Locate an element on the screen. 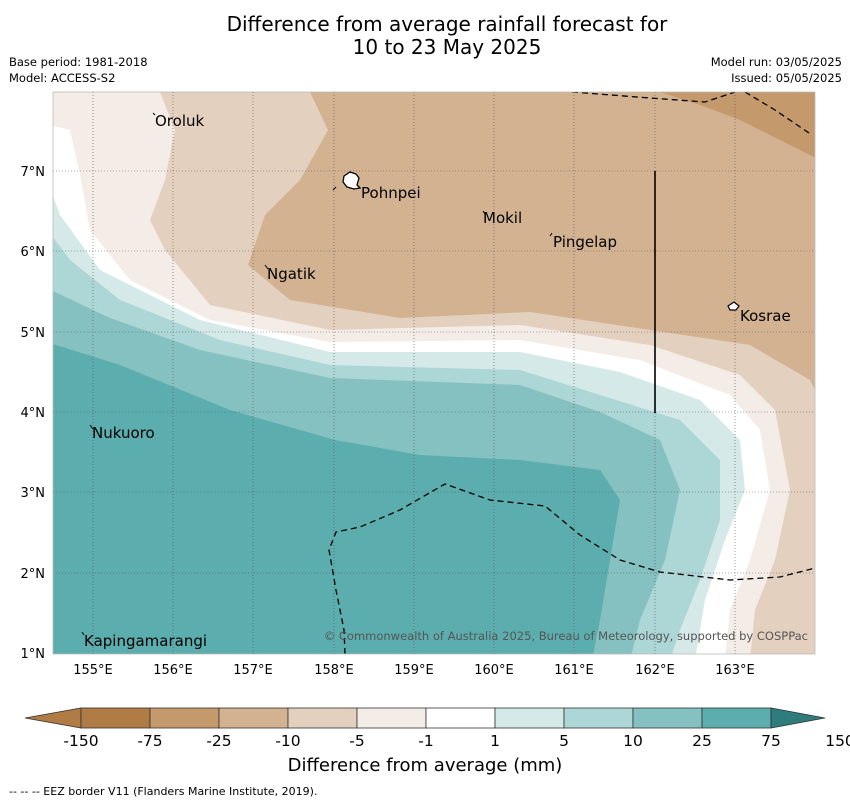 Image resolution: width=850 pixels, height=804 pixels. model-run: Model run: 03/05/2025 is located at coordinates (776, 62).